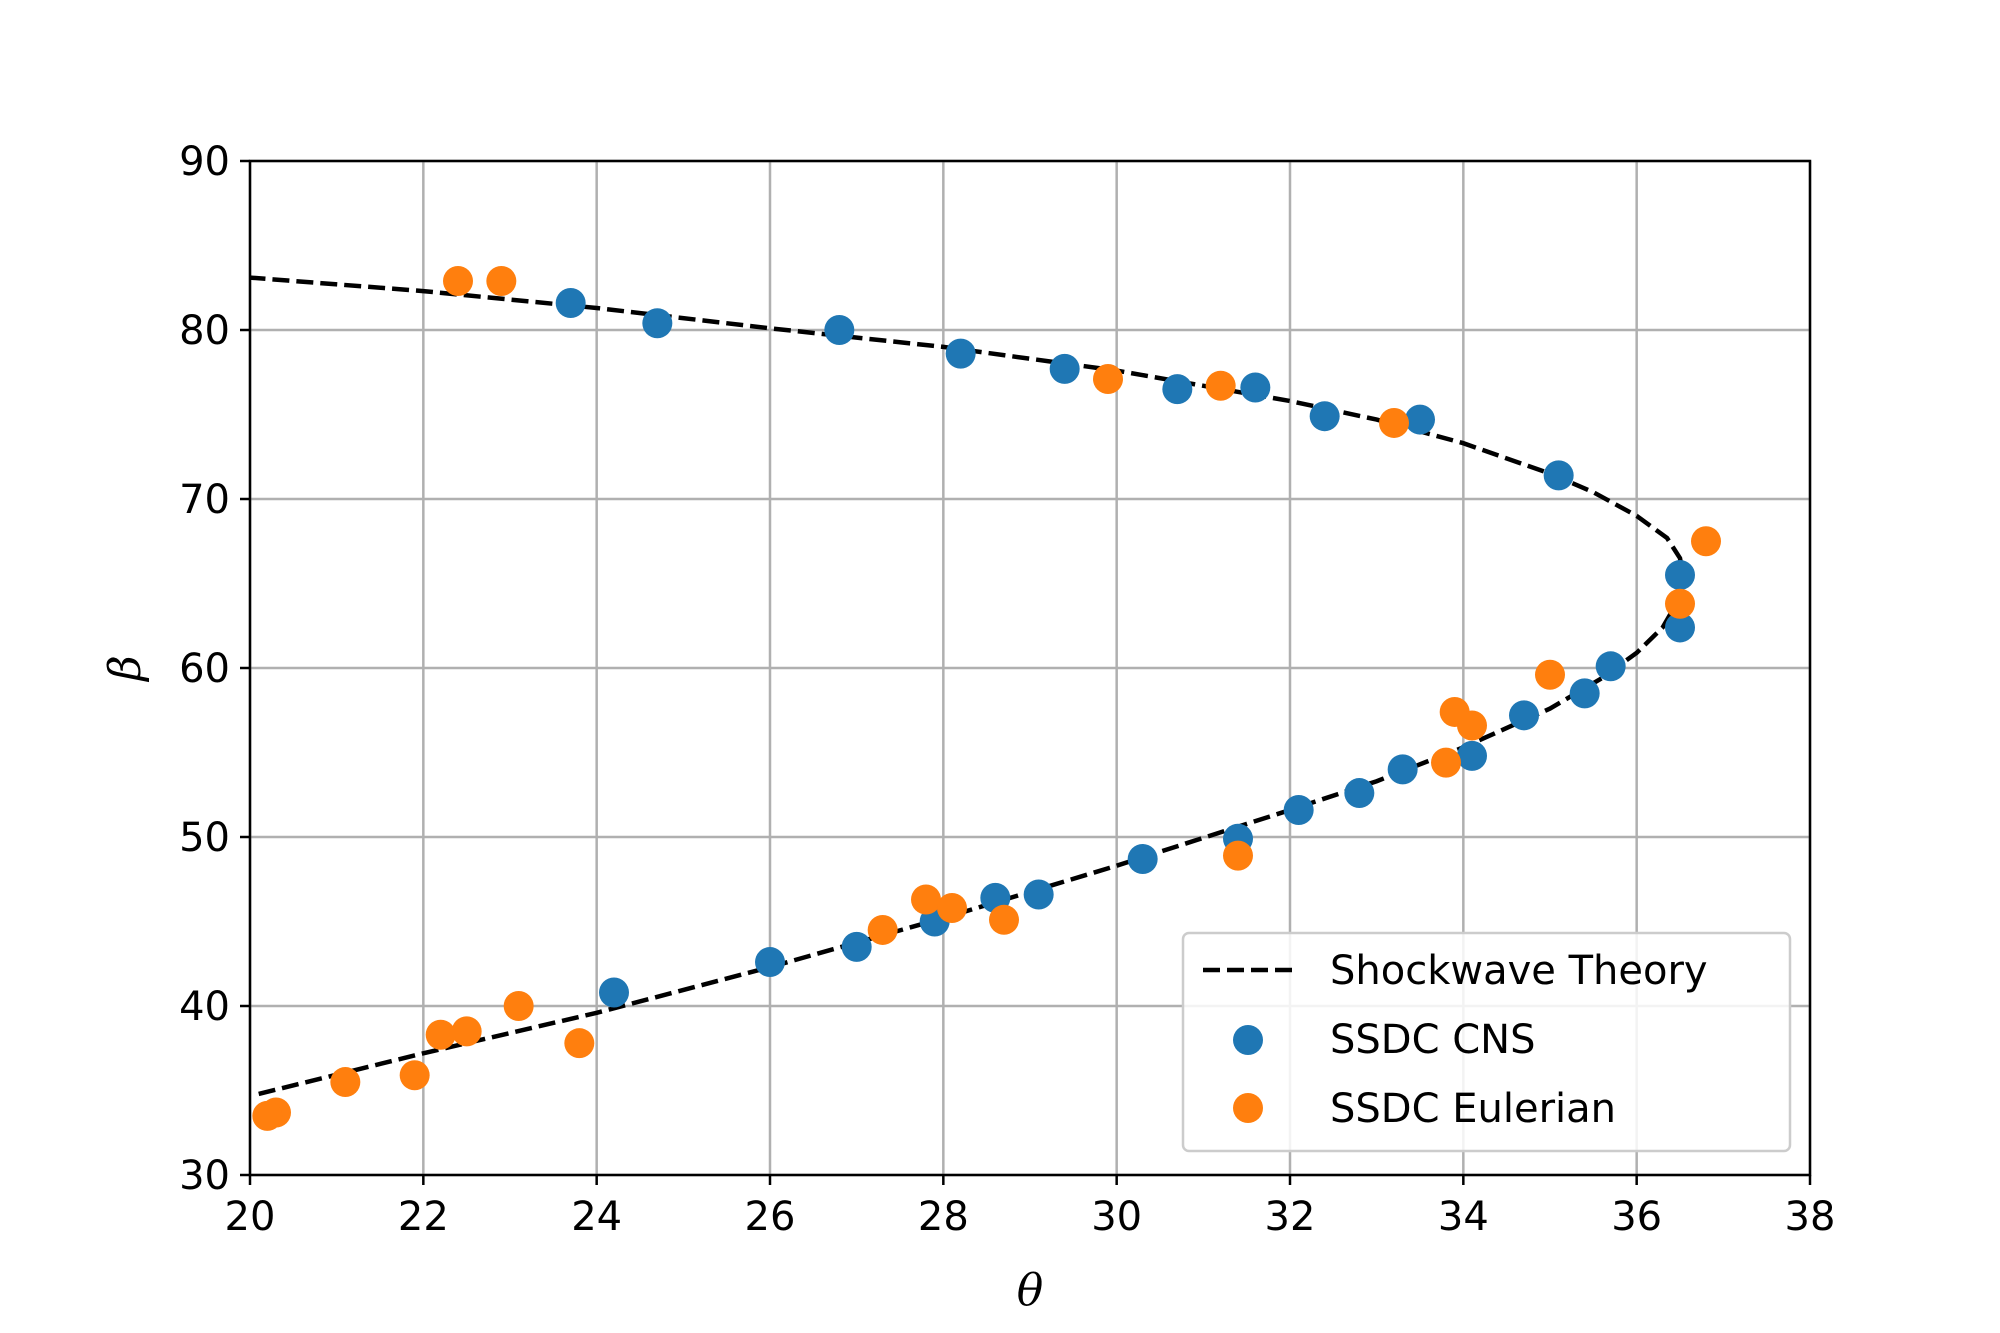  What do you see at coordinates (770, 1217) in the screenshot?
I see `x-tick-label: 26` at bounding box center [770, 1217].